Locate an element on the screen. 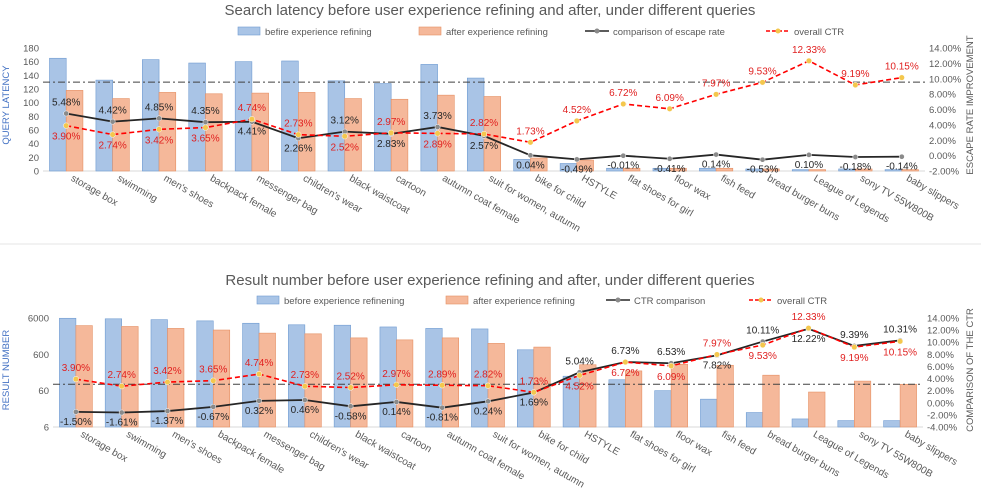 This screenshot has height=496, width=981. data-label-red: 2.52% is located at coordinates (345, 147).